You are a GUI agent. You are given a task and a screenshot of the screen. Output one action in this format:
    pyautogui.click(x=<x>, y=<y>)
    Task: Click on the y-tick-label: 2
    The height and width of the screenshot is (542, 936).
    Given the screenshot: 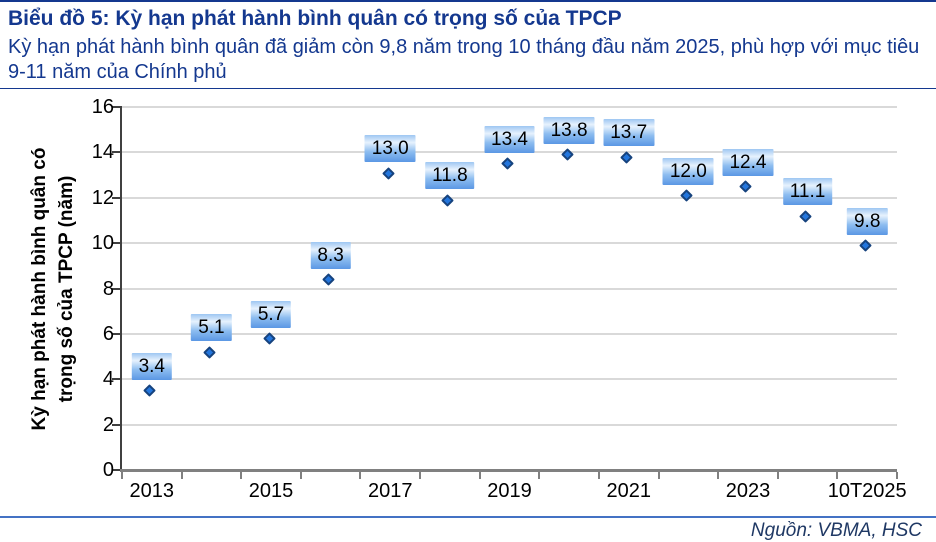 What is the action you would take?
    pyautogui.click(x=108, y=424)
    